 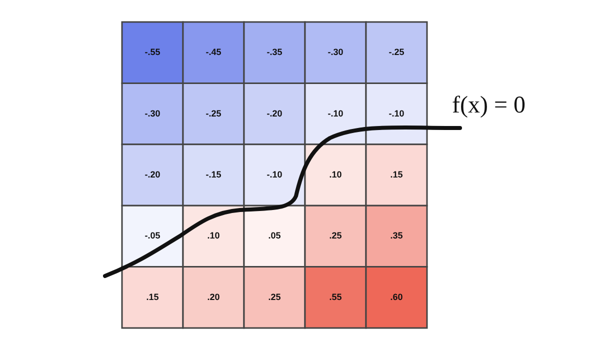 What do you see at coordinates (152, 235) in the screenshot?
I see `data-label: -.05` at bounding box center [152, 235].